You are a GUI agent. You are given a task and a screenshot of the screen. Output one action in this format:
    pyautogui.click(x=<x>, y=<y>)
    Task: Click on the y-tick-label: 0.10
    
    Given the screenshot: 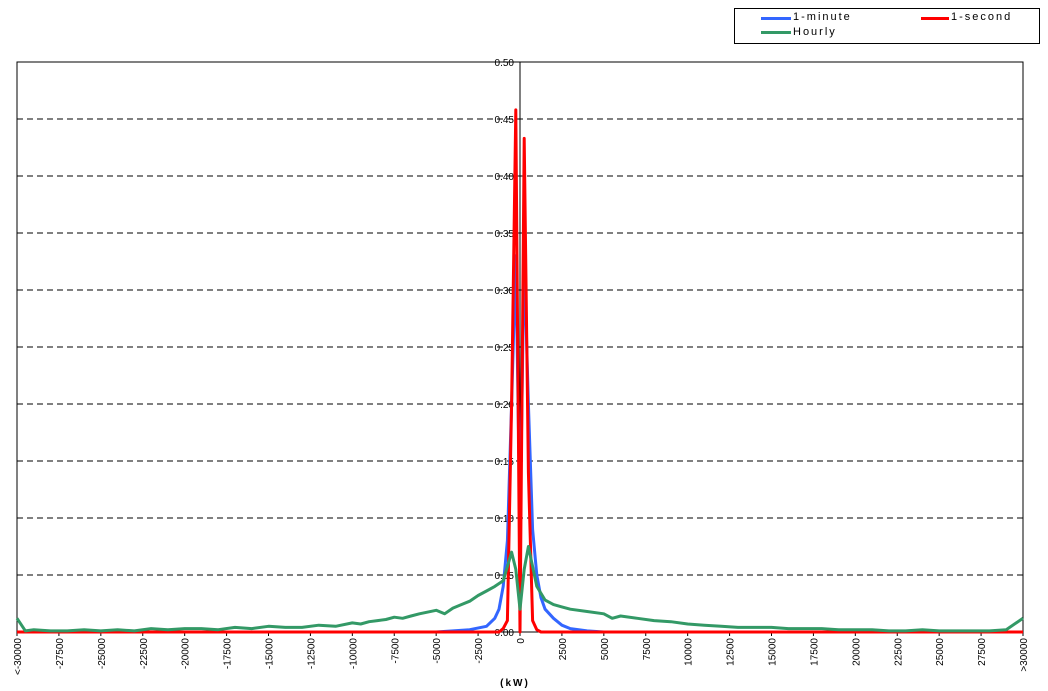 What is the action you would take?
    pyautogui.click(x=505, y=519)
    